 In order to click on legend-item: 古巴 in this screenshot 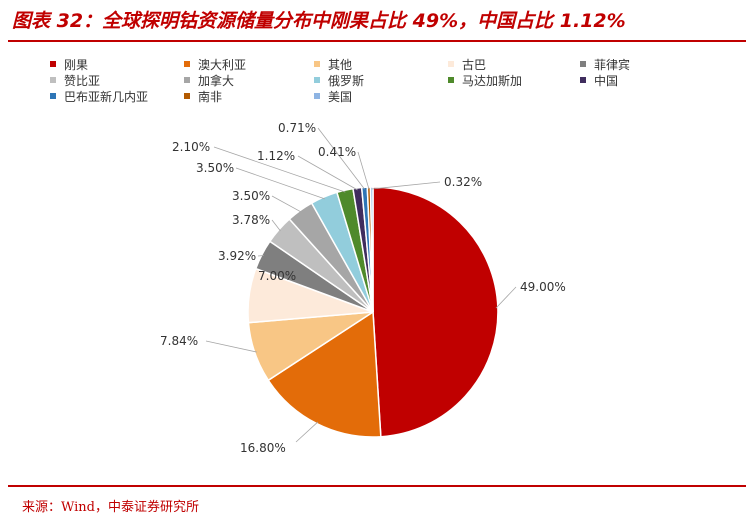, I will do `click(467, 64)`.